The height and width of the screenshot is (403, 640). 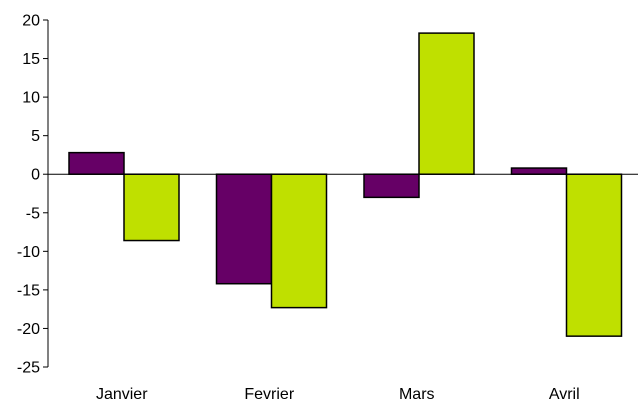 I want to click on y-tick-label: 5, so click(x=35, y=136).